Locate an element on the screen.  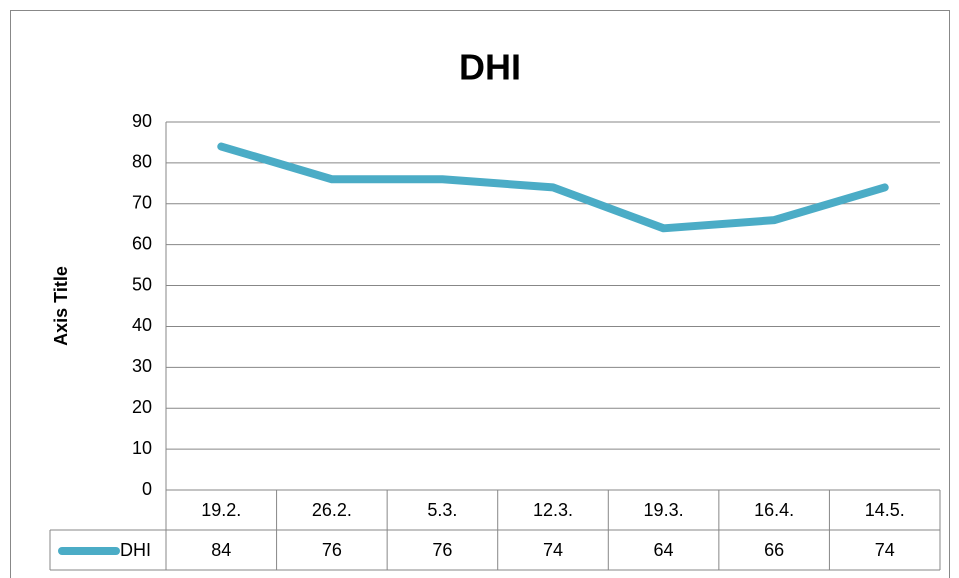
x-tick-label: 26.2. is located at coordinates (332, 510).